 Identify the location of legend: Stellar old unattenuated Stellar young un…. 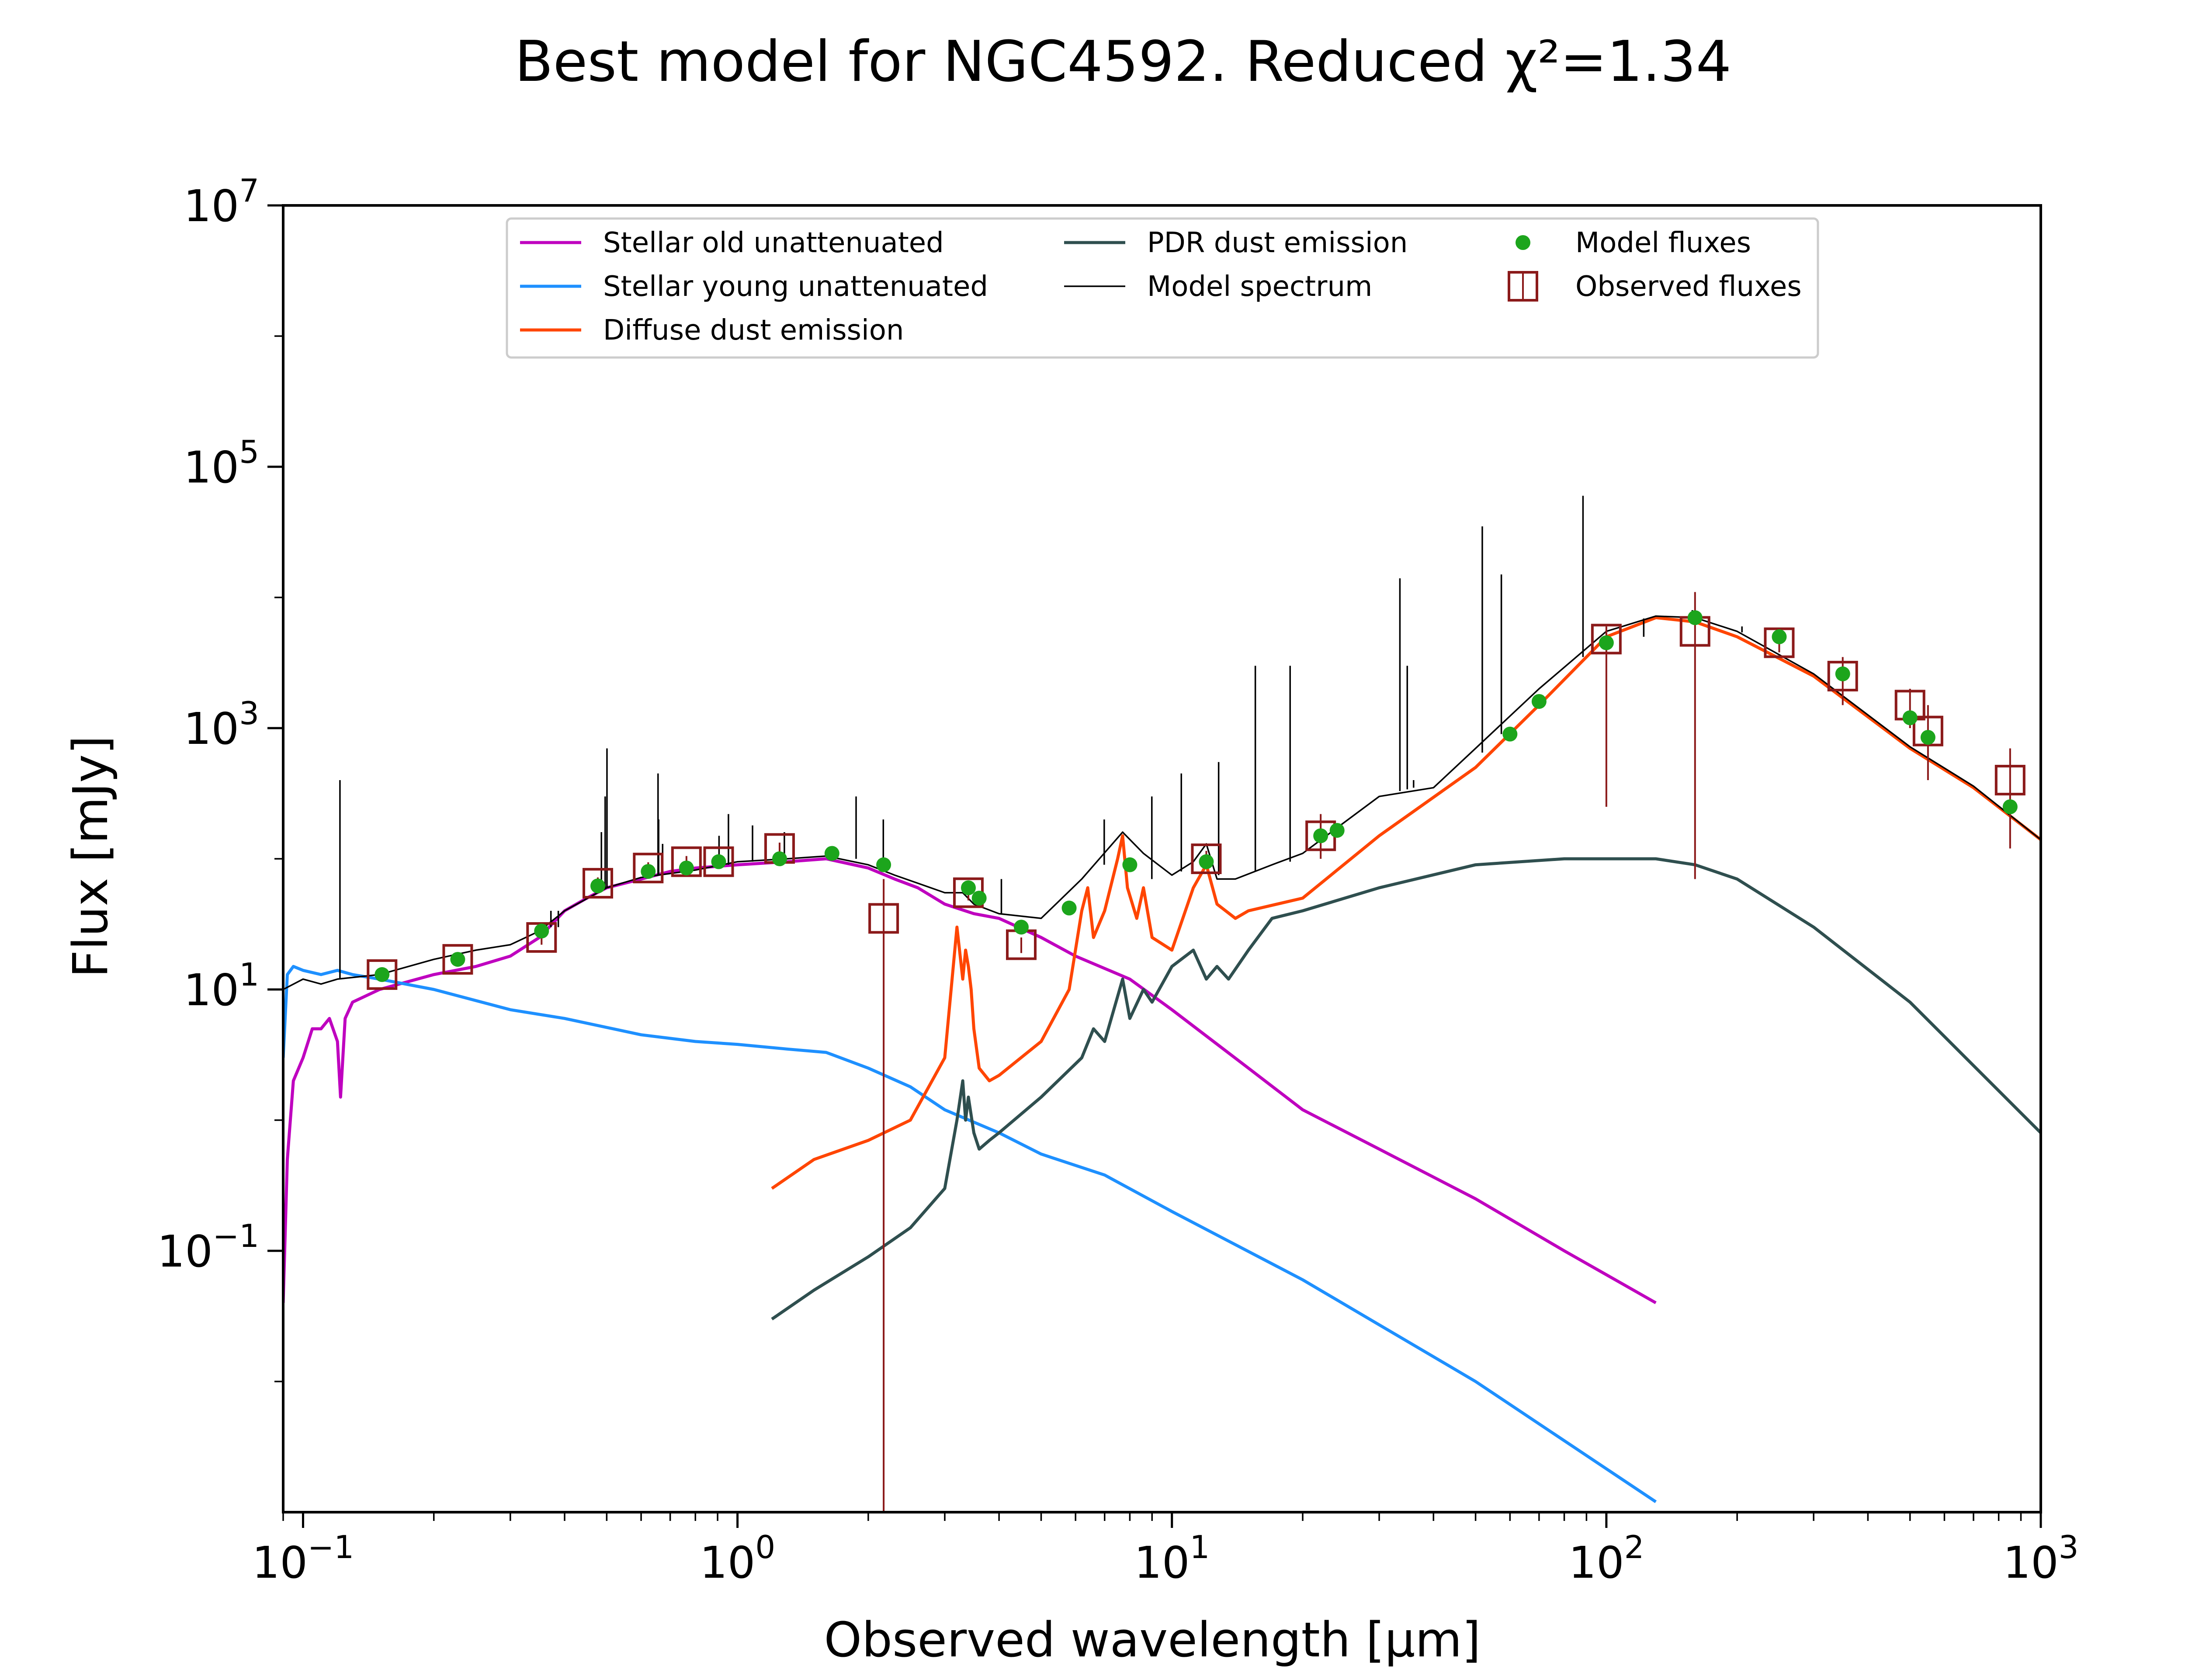
(1163, 288).